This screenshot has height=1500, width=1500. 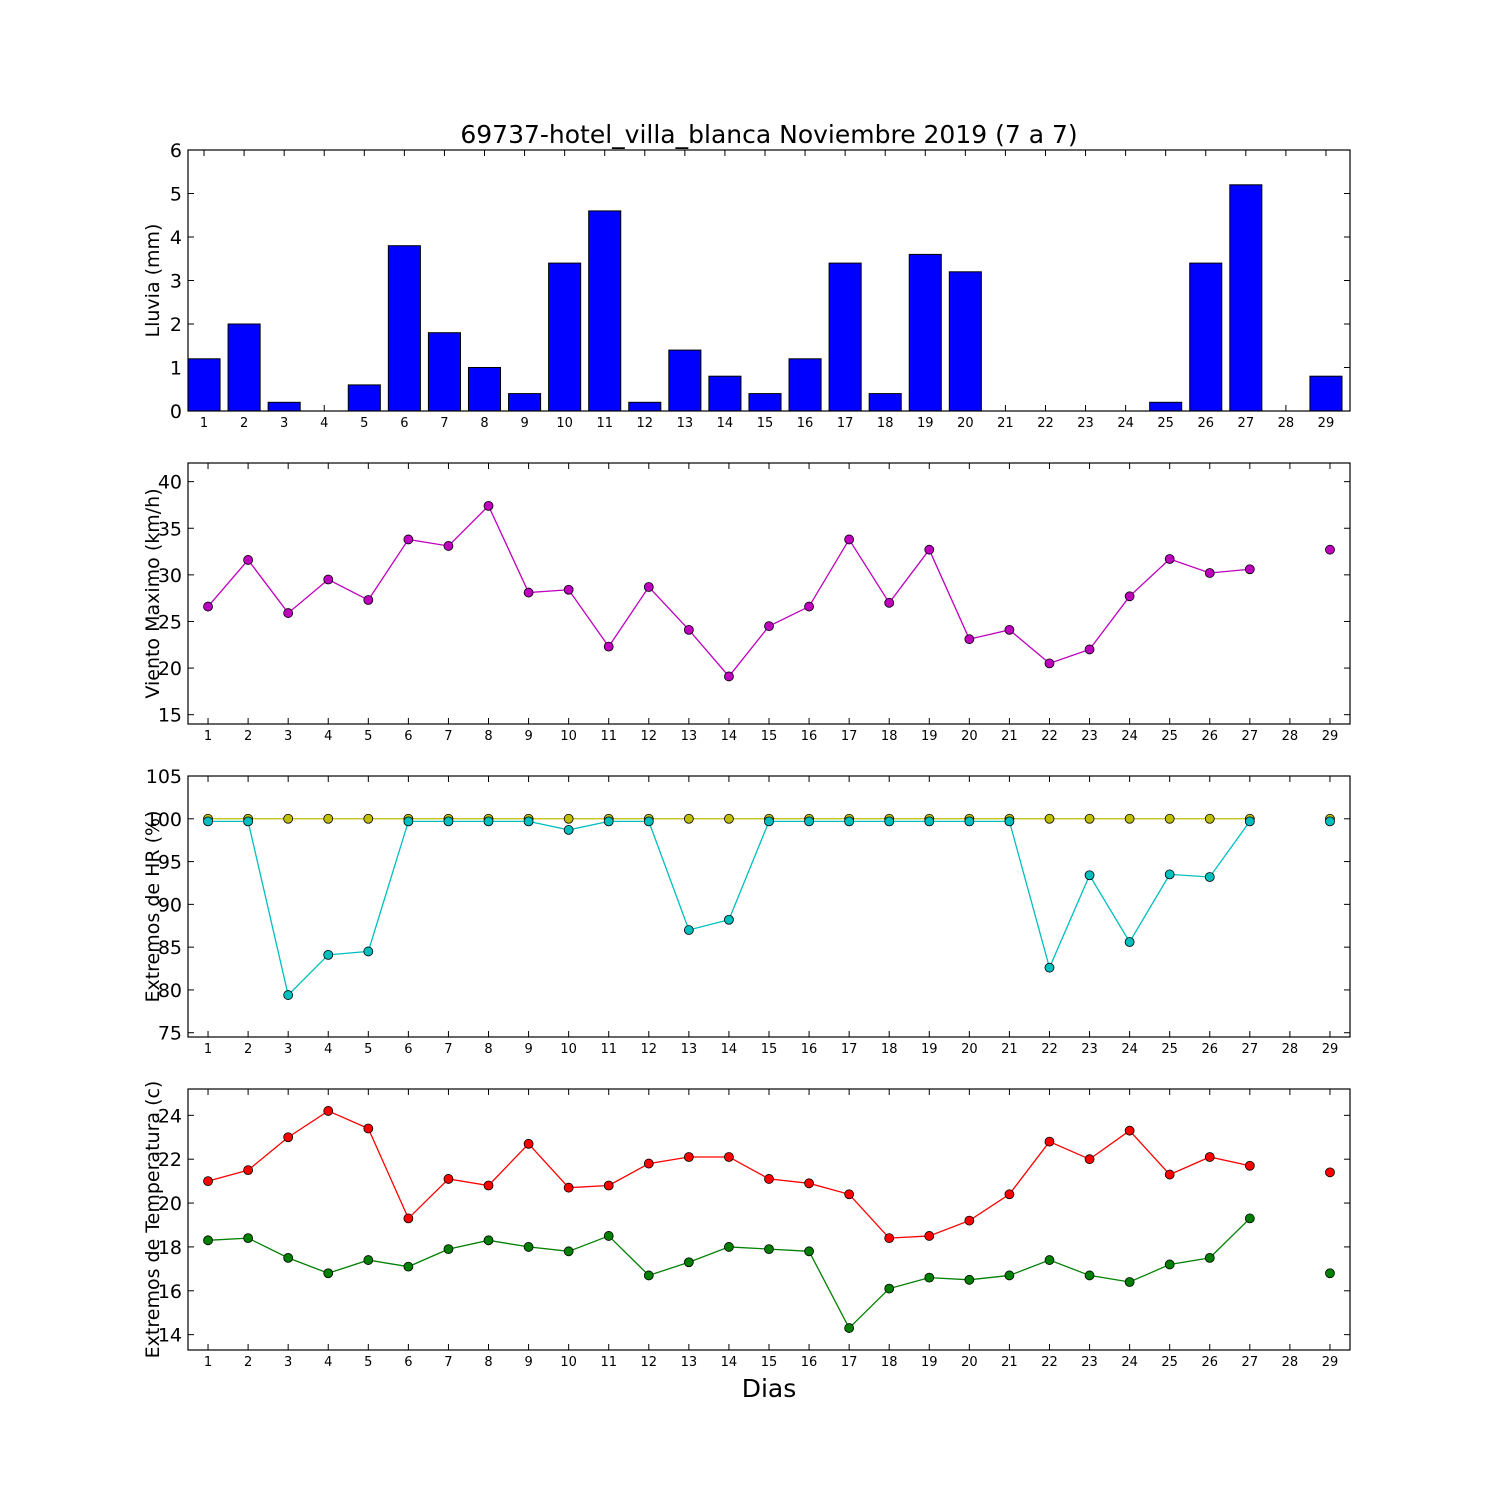 What do you see at coordinates (564, 423) in the screenshot?
I see `x-tick-label: 10` at bounding box center [564, 423].